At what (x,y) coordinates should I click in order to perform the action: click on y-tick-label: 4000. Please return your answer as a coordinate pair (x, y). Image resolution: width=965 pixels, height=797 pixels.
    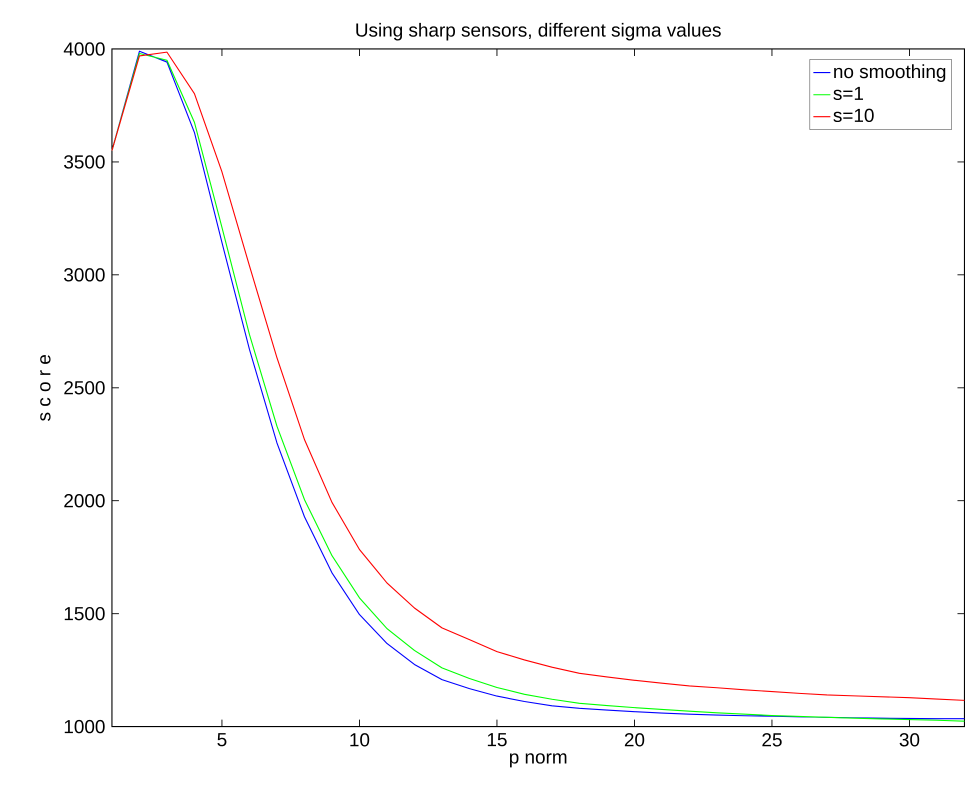
    Looking at the image, I should click on (84, 49).